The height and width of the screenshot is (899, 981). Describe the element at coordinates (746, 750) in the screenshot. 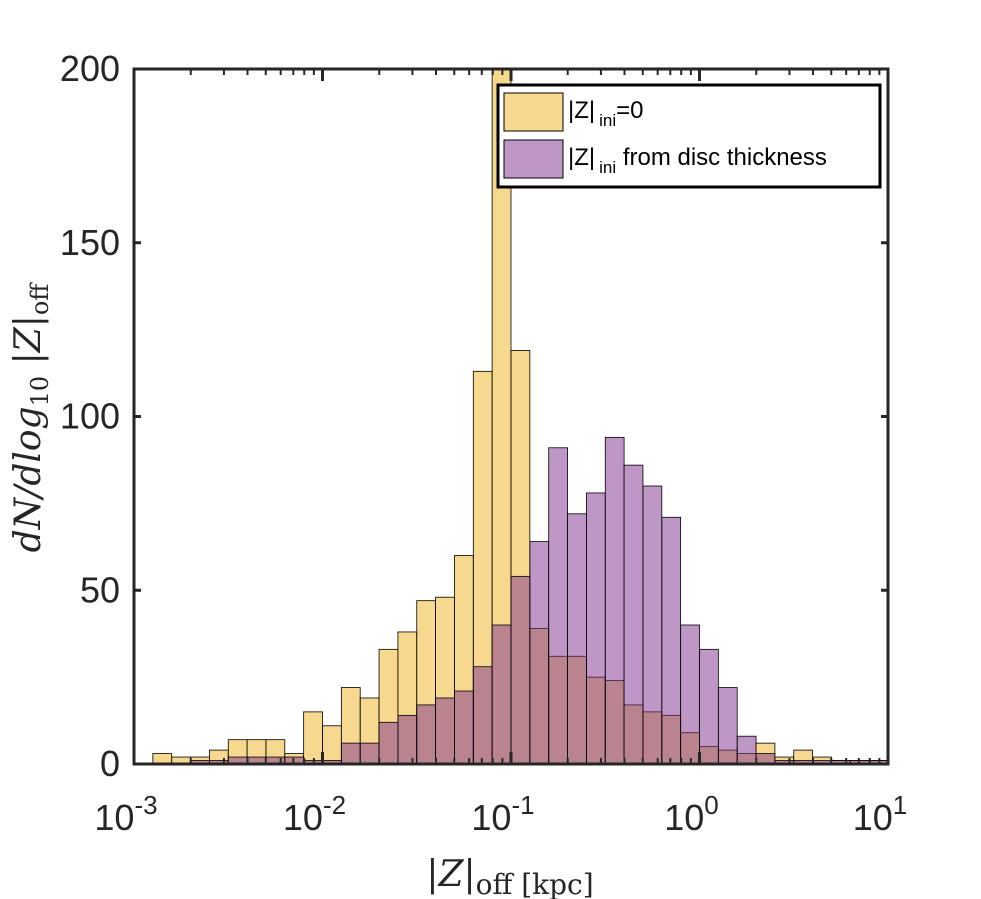

I see `bar-series1-bin32` at that location.